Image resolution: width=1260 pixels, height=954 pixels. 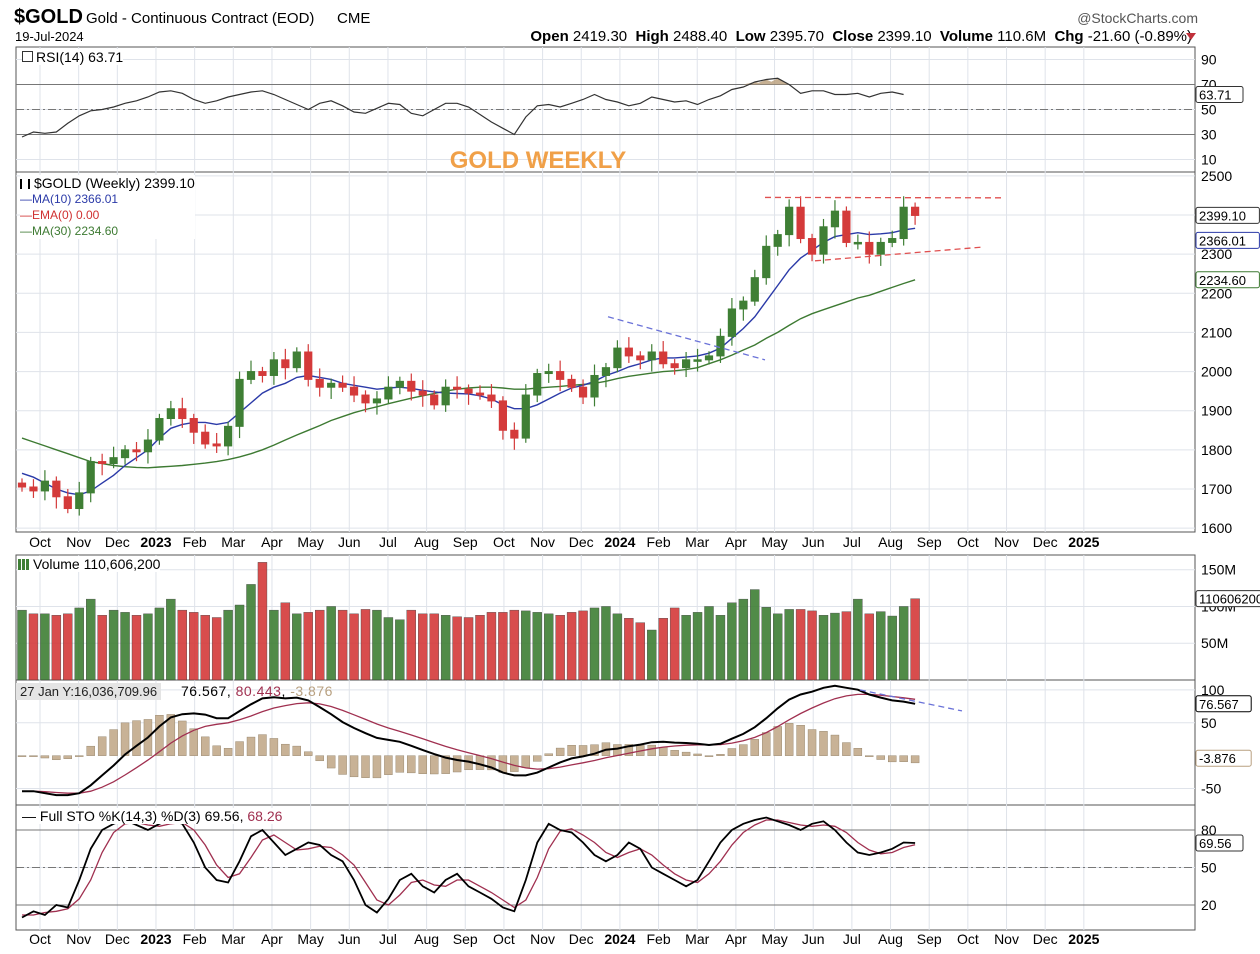 I want to click on ohlc-close-label: Close, so click(x=853, y=36).